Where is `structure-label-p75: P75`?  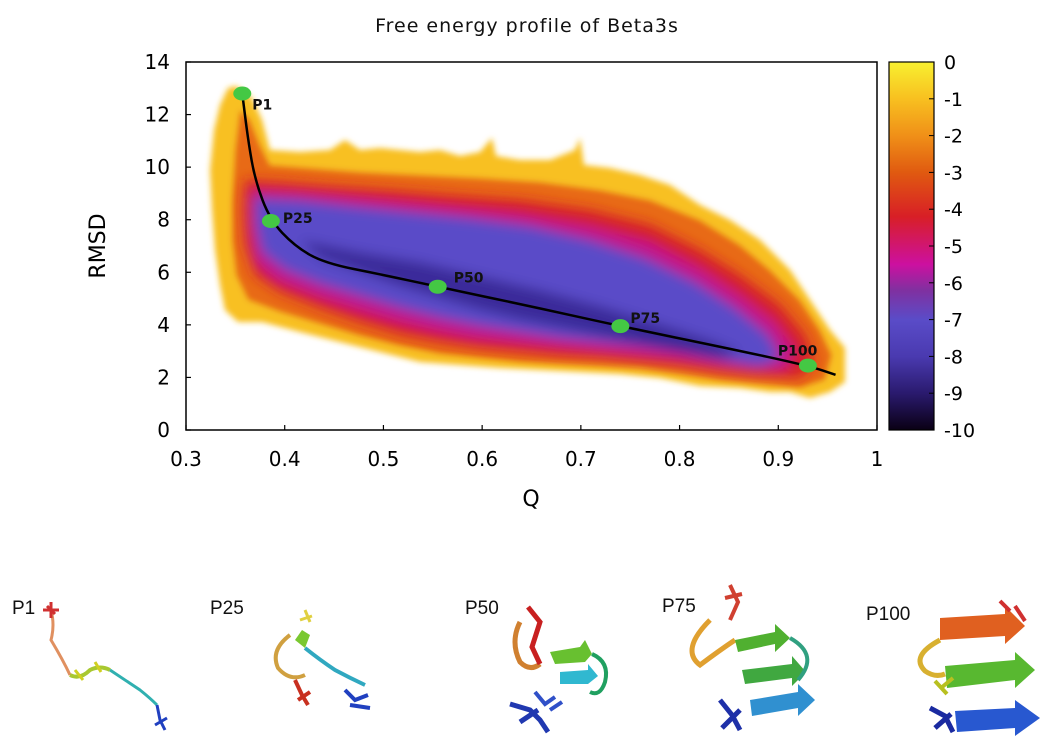
structure-label-p75: P75 is located at coordinates (679, 606).